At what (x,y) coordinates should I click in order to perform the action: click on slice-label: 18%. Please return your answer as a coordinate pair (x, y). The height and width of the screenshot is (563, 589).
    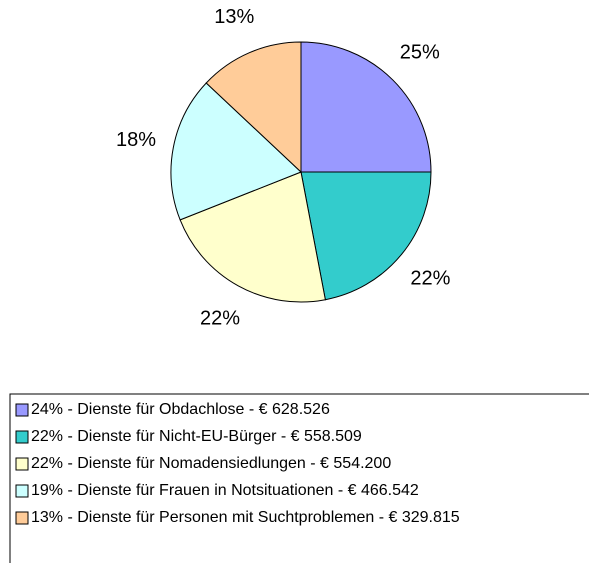
    Looking at the image, I should click on (136, 140).